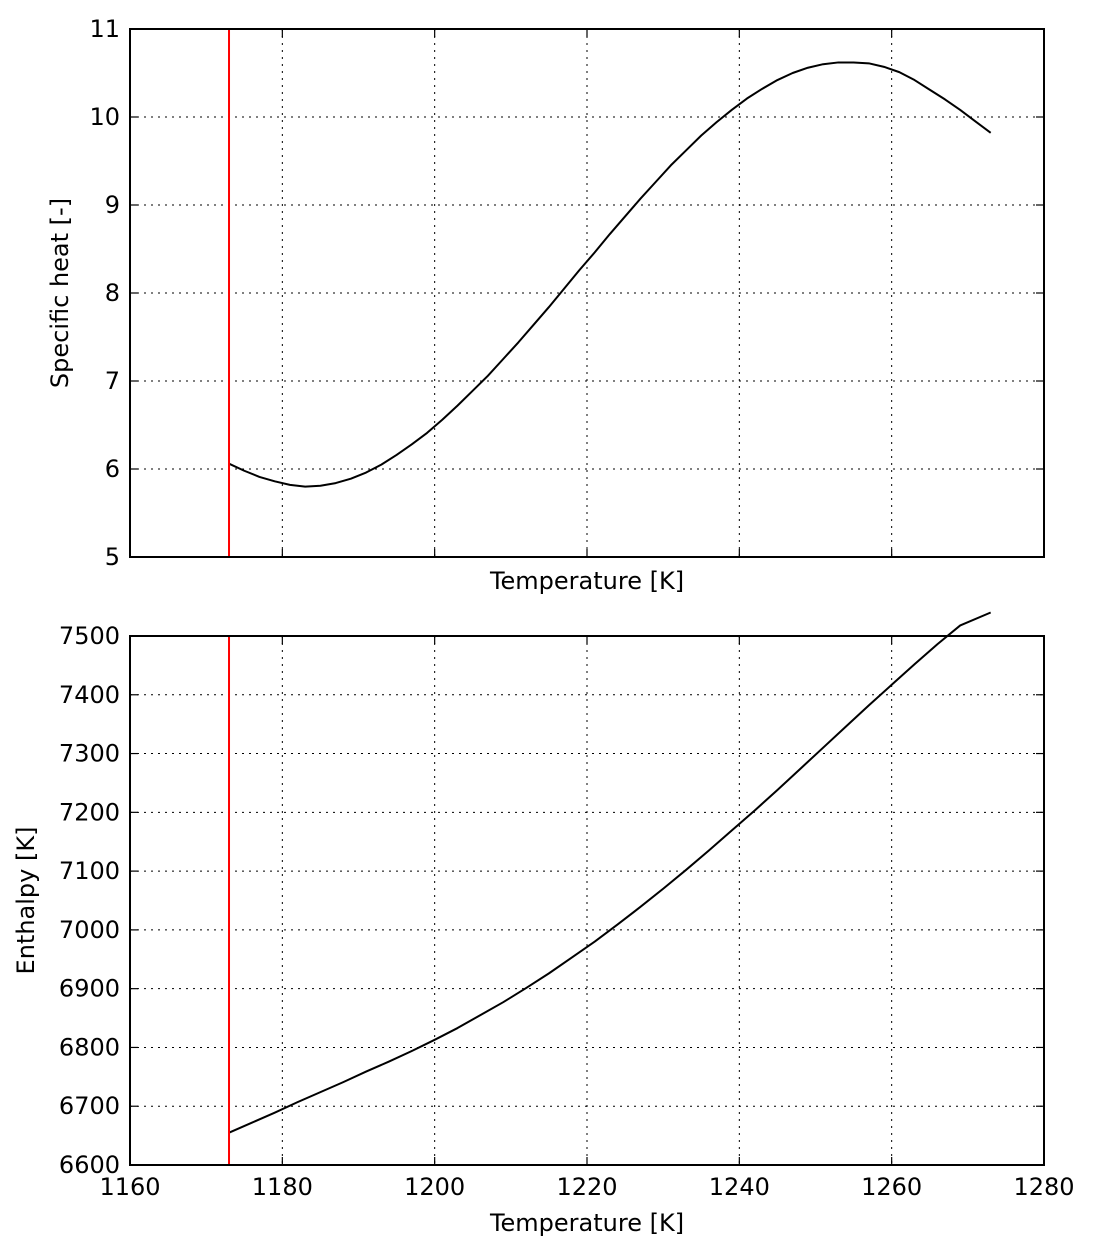  I want to click on y-tick-label: 6900, so click(89, 989).